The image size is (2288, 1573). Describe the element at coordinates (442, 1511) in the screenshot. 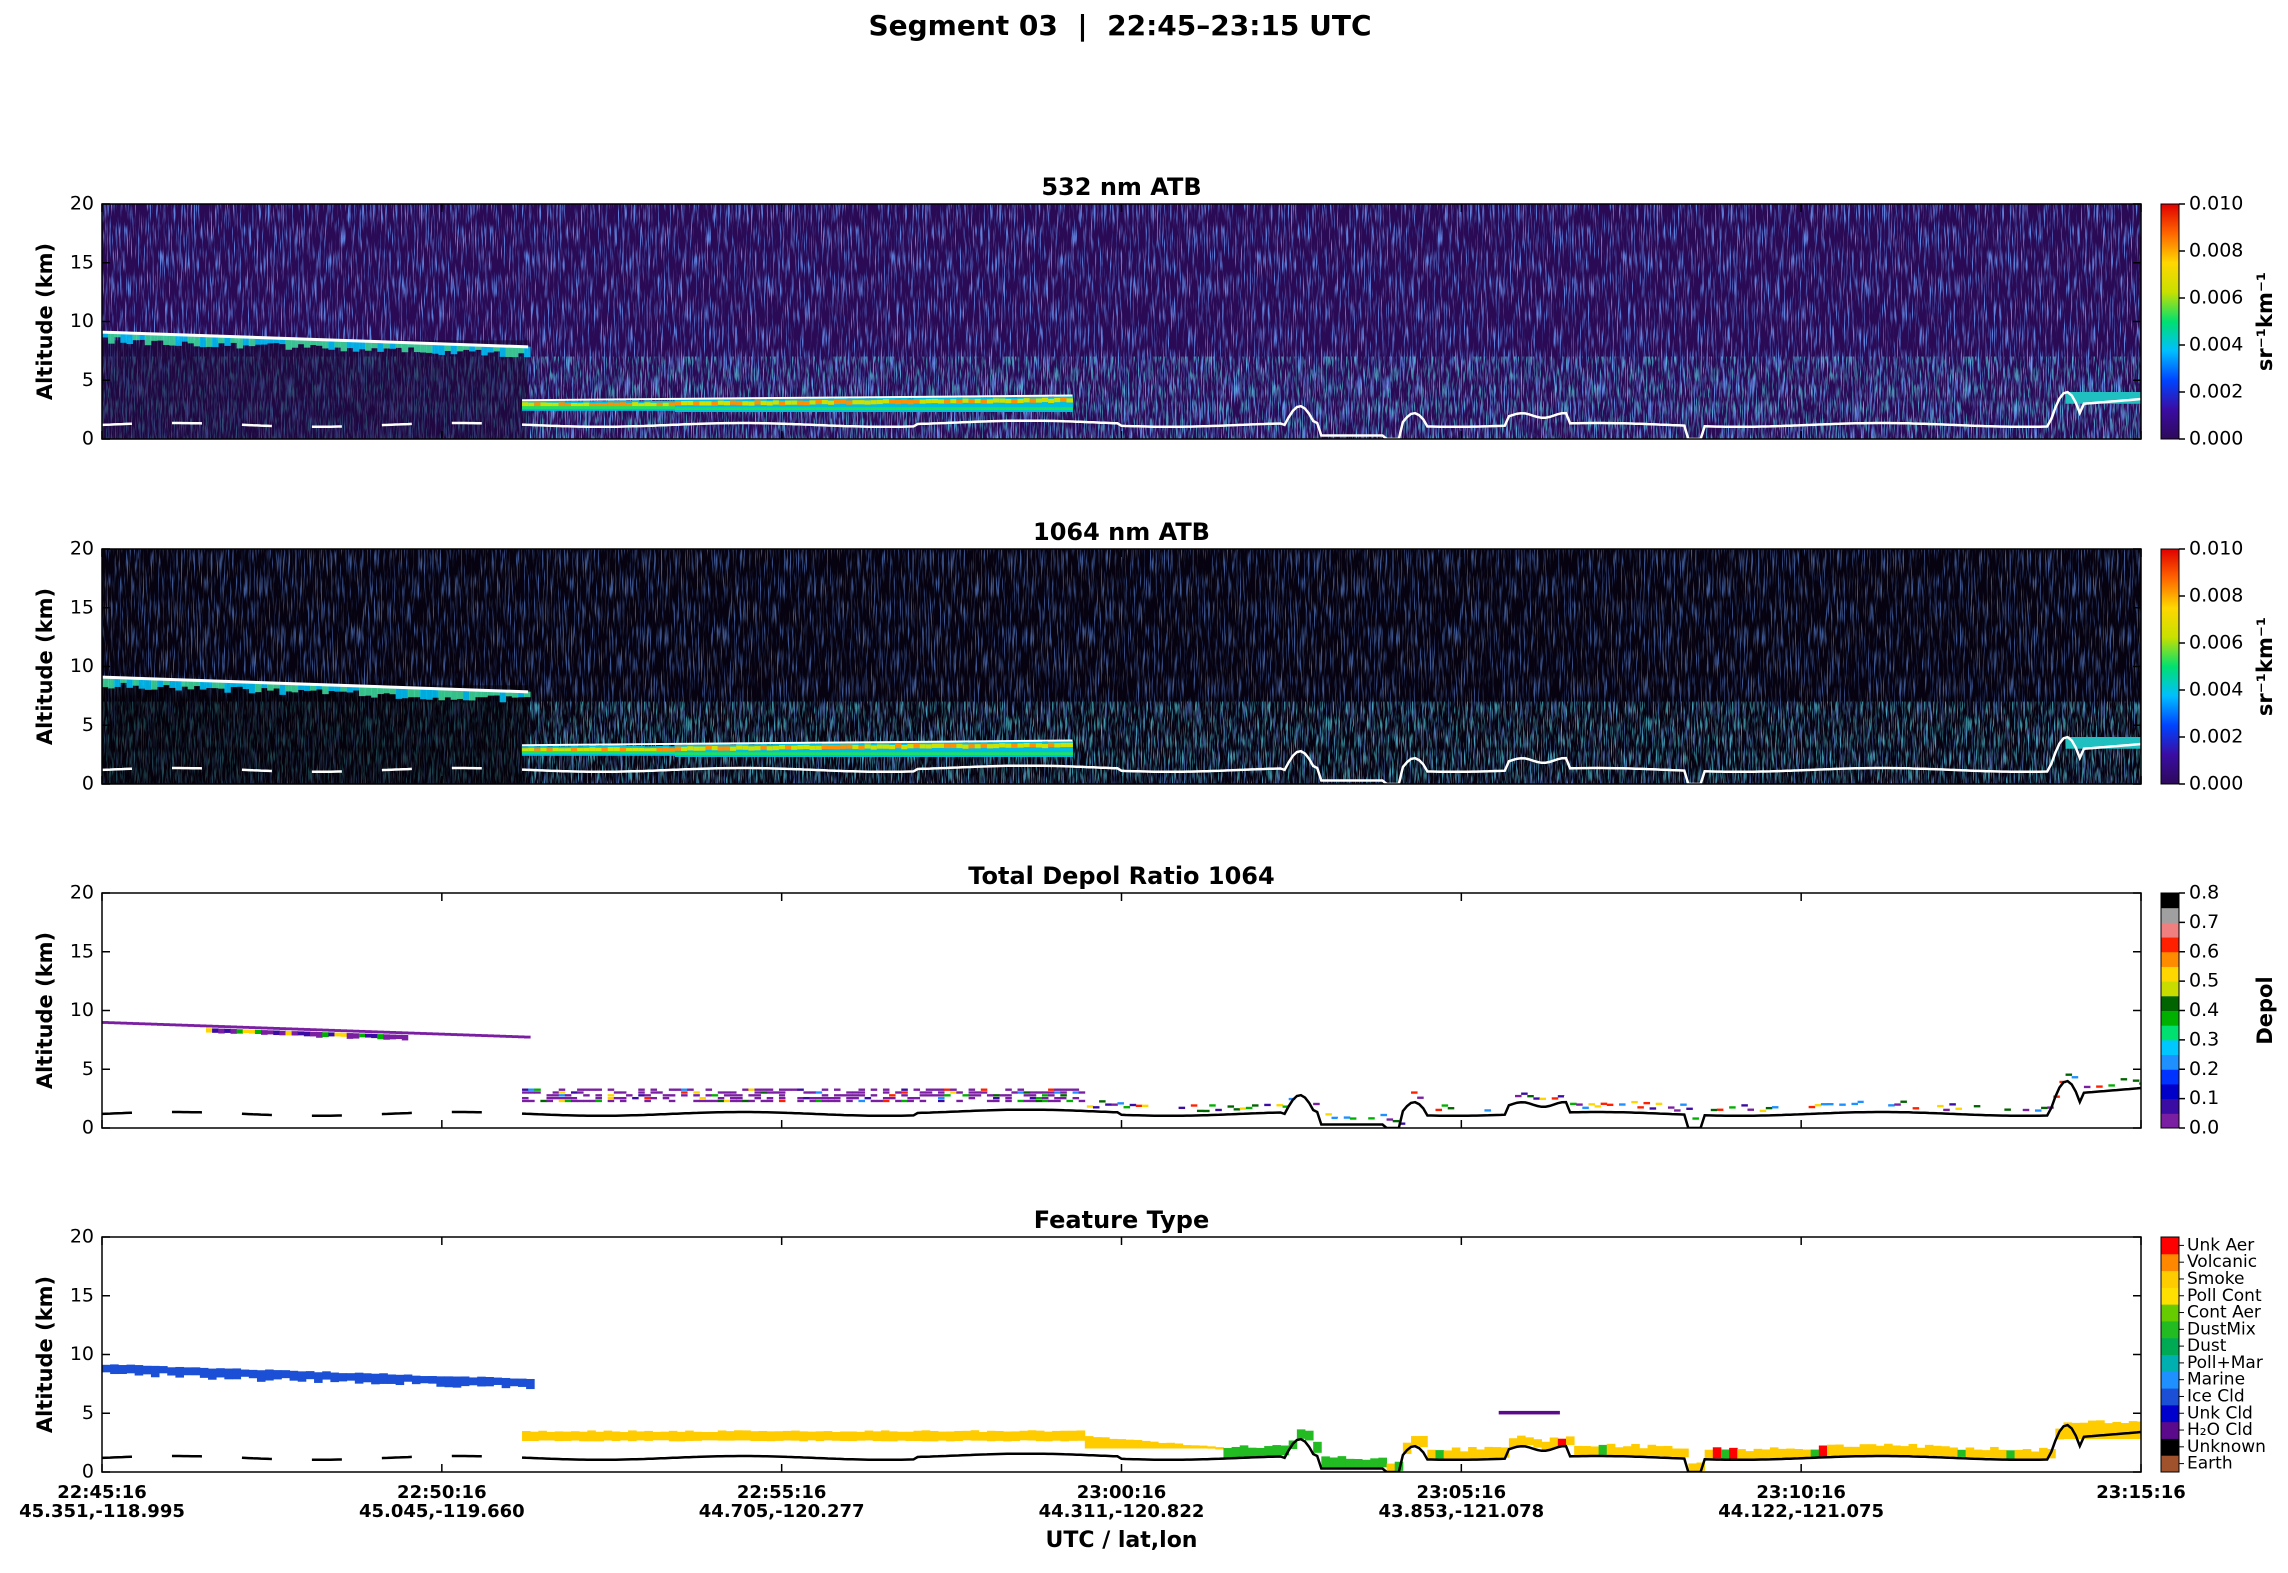

I see `x-tick-latlon: 45.045,-119.660` at that location.